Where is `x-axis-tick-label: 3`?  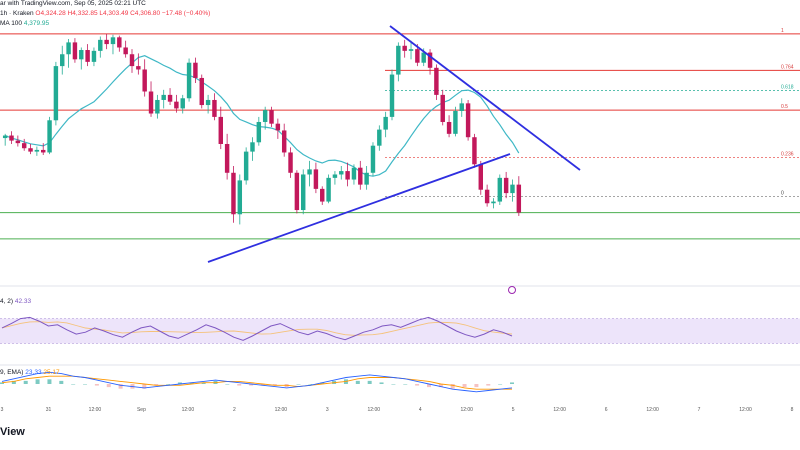
x-axis-tick-label: 3 is located at coordinates (327, 410).